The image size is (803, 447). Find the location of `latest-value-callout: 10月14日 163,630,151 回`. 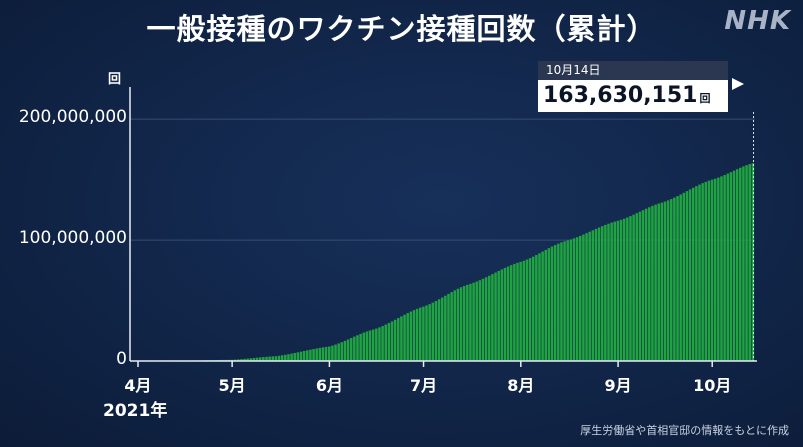

latest-value-callout: 10月14日 163,630,151 回 is located at coordinates (633, 86).